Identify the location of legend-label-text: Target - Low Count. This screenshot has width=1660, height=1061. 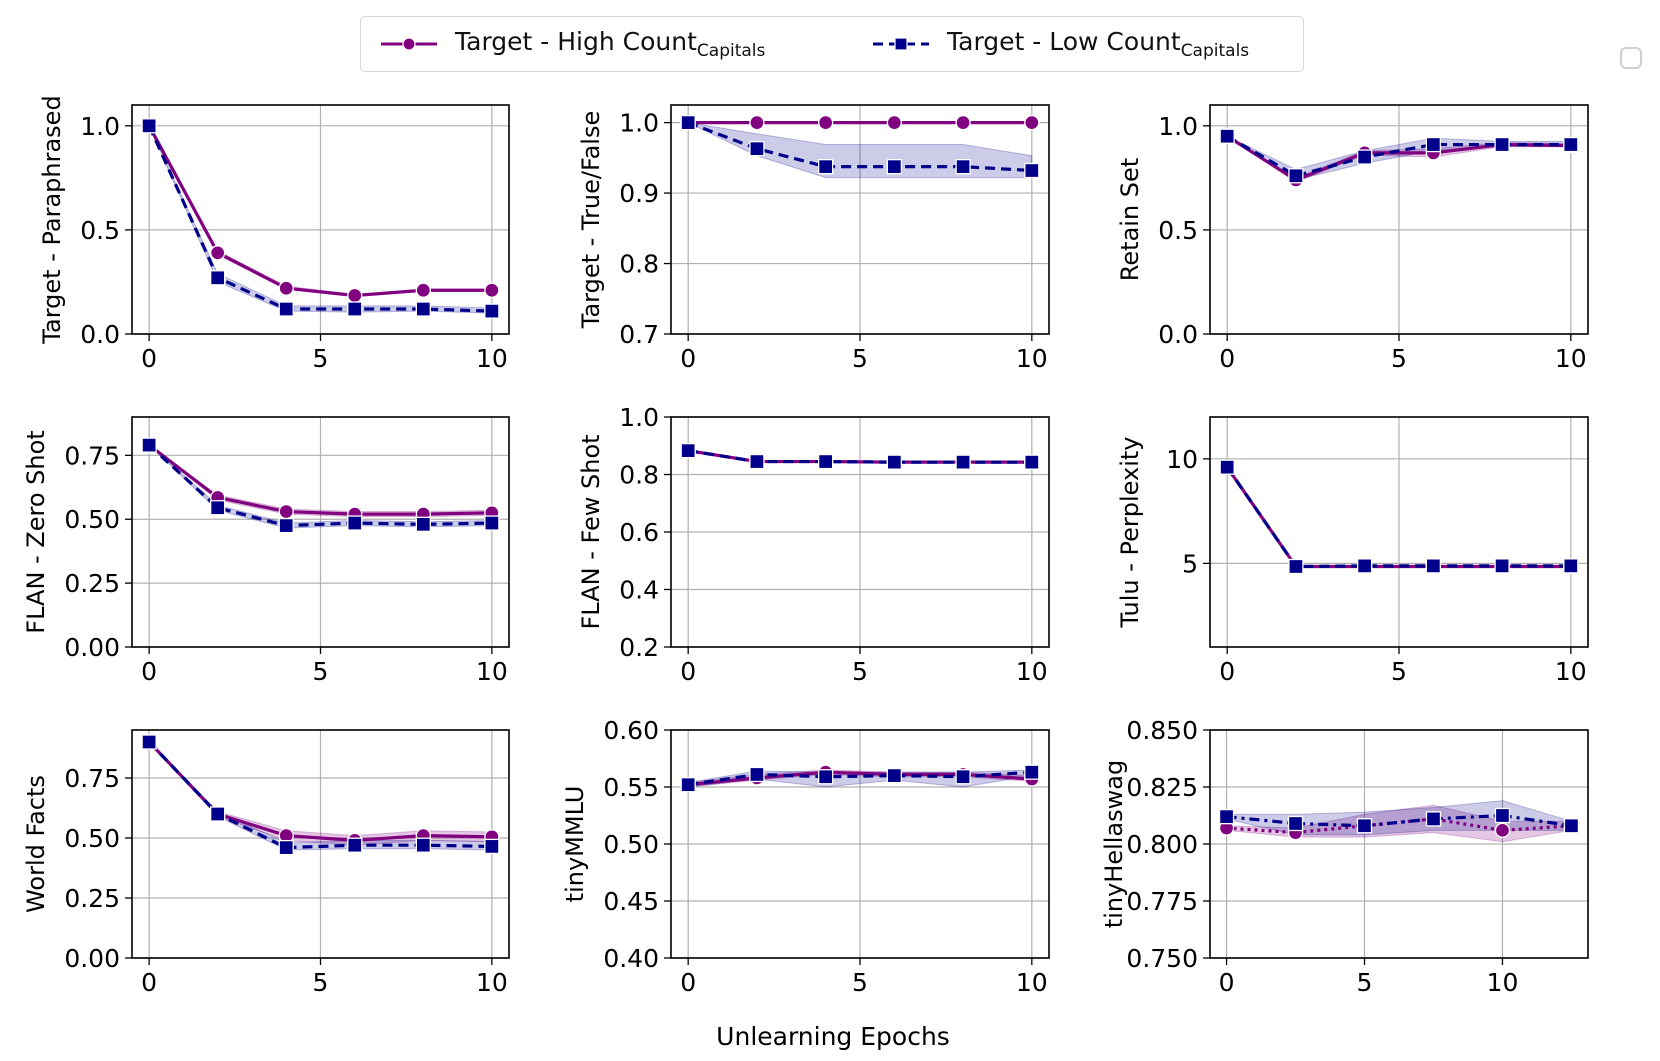
(1064, 41).